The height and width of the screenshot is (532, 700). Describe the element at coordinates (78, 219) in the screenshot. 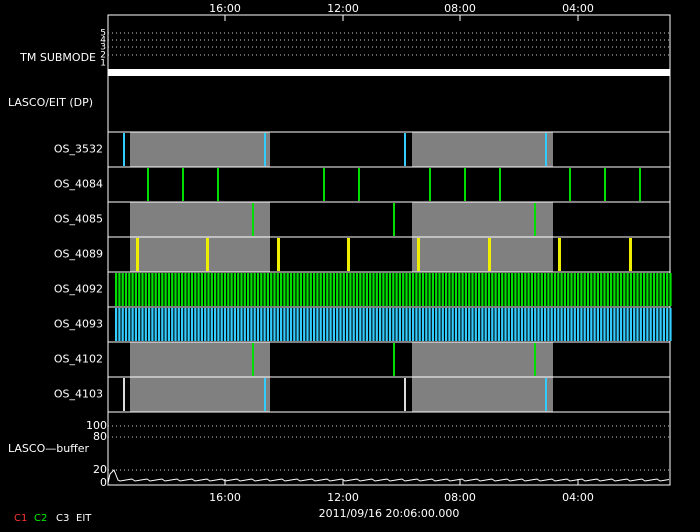

I see `row-label: OS_4085` at that location.